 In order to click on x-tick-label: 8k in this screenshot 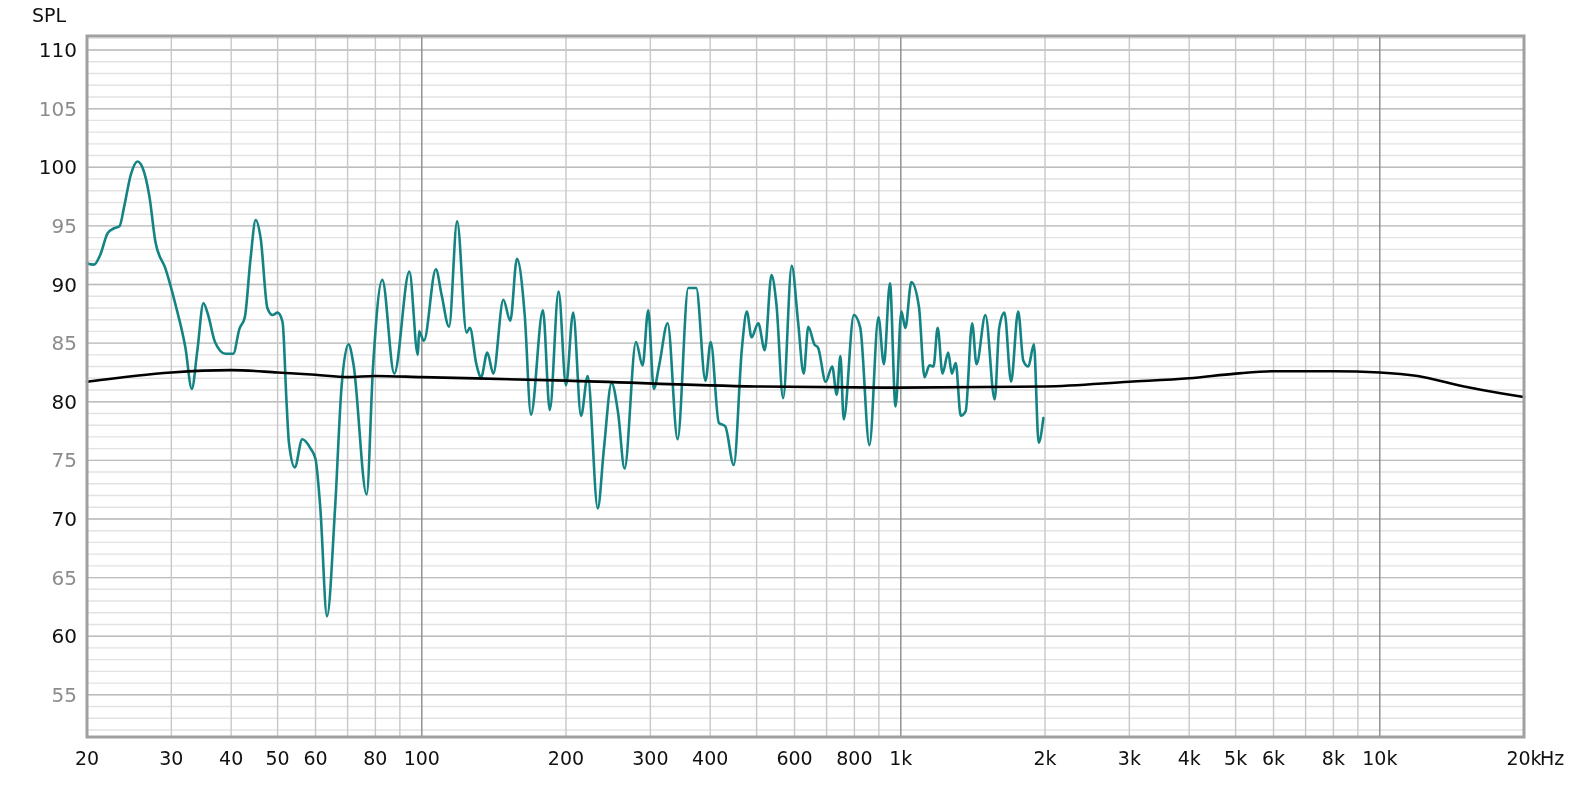, I will do `click(1333, 758)`.